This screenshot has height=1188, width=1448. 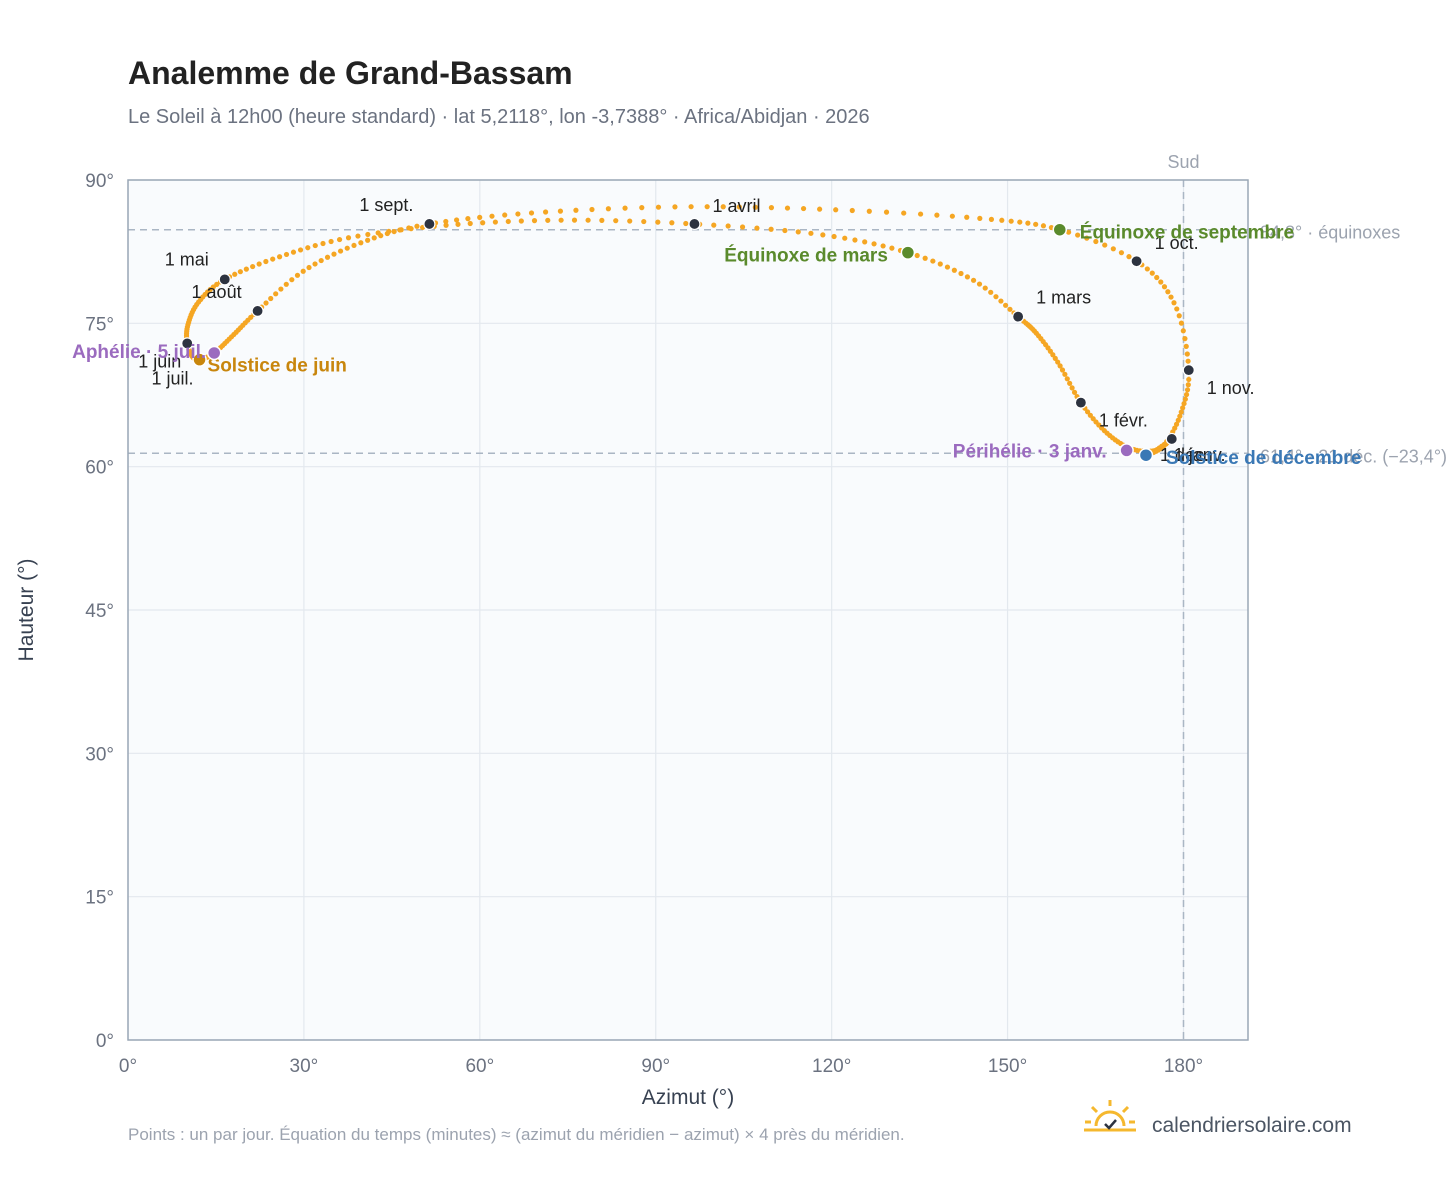 I want to click on x-tick-label: 120°, so click(x=831, y=1066).